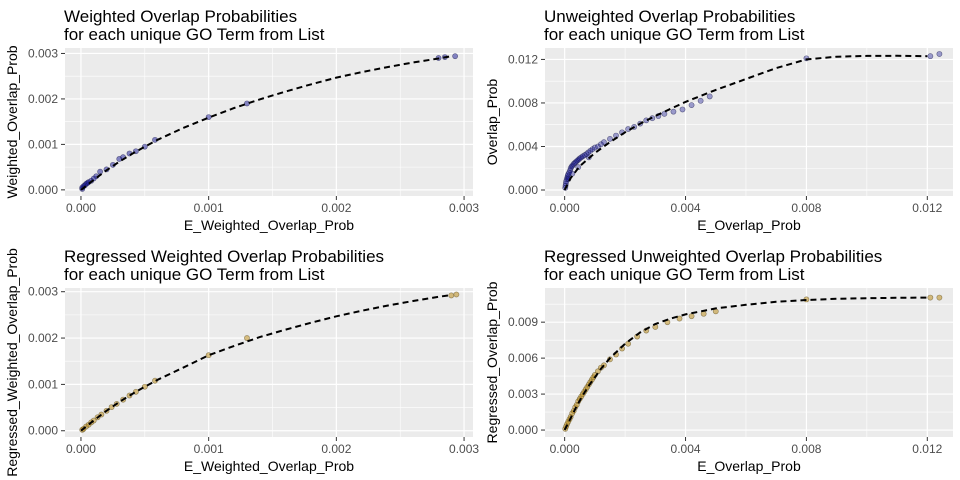 This screenshot has height=480, width=960. What do you see at coordinates (669, 16) in the screenshot?
I see `chart-title: Unweighted Overlap Probabilities` at bounding box center [669, 16].